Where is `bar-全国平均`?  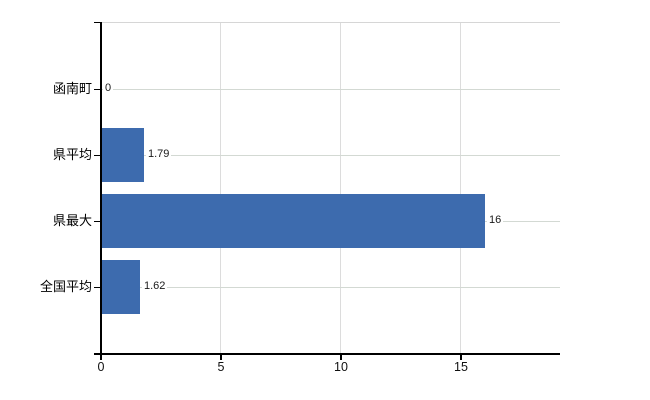
bar-全国平均 is located at coordinates (120, 287).